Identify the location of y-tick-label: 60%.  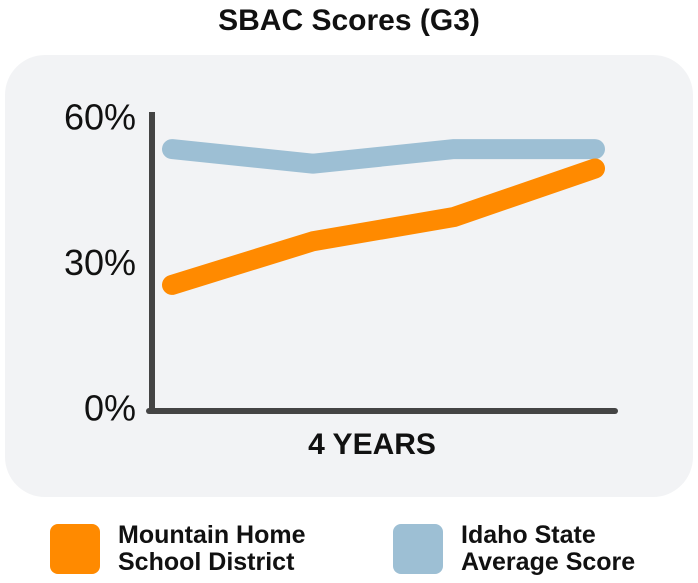
(100, 117).